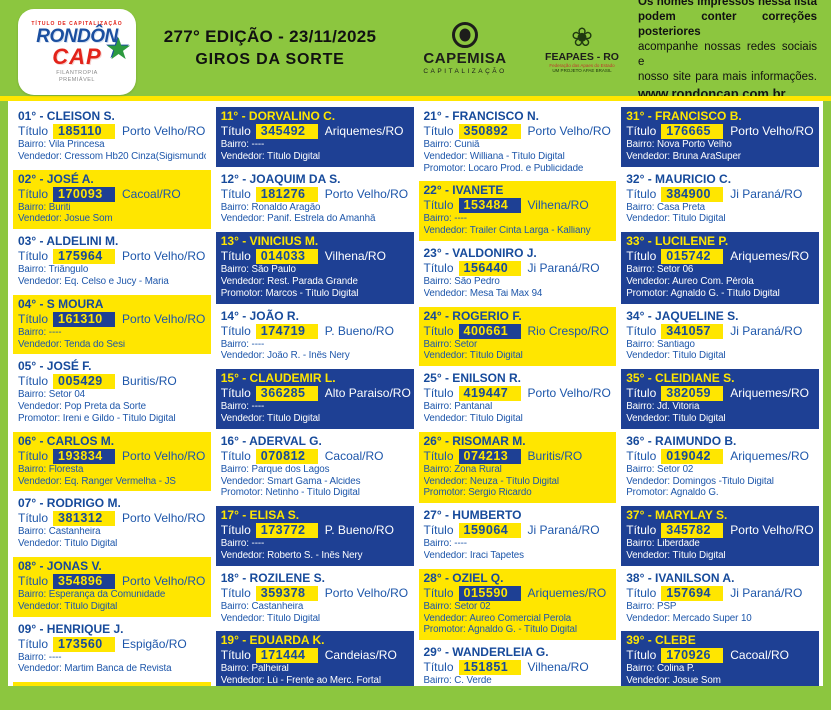 The width and height of the screenshot is (831, 710). I want to click on winner-name: 24° - ROGERIO F., so click(472, 315).